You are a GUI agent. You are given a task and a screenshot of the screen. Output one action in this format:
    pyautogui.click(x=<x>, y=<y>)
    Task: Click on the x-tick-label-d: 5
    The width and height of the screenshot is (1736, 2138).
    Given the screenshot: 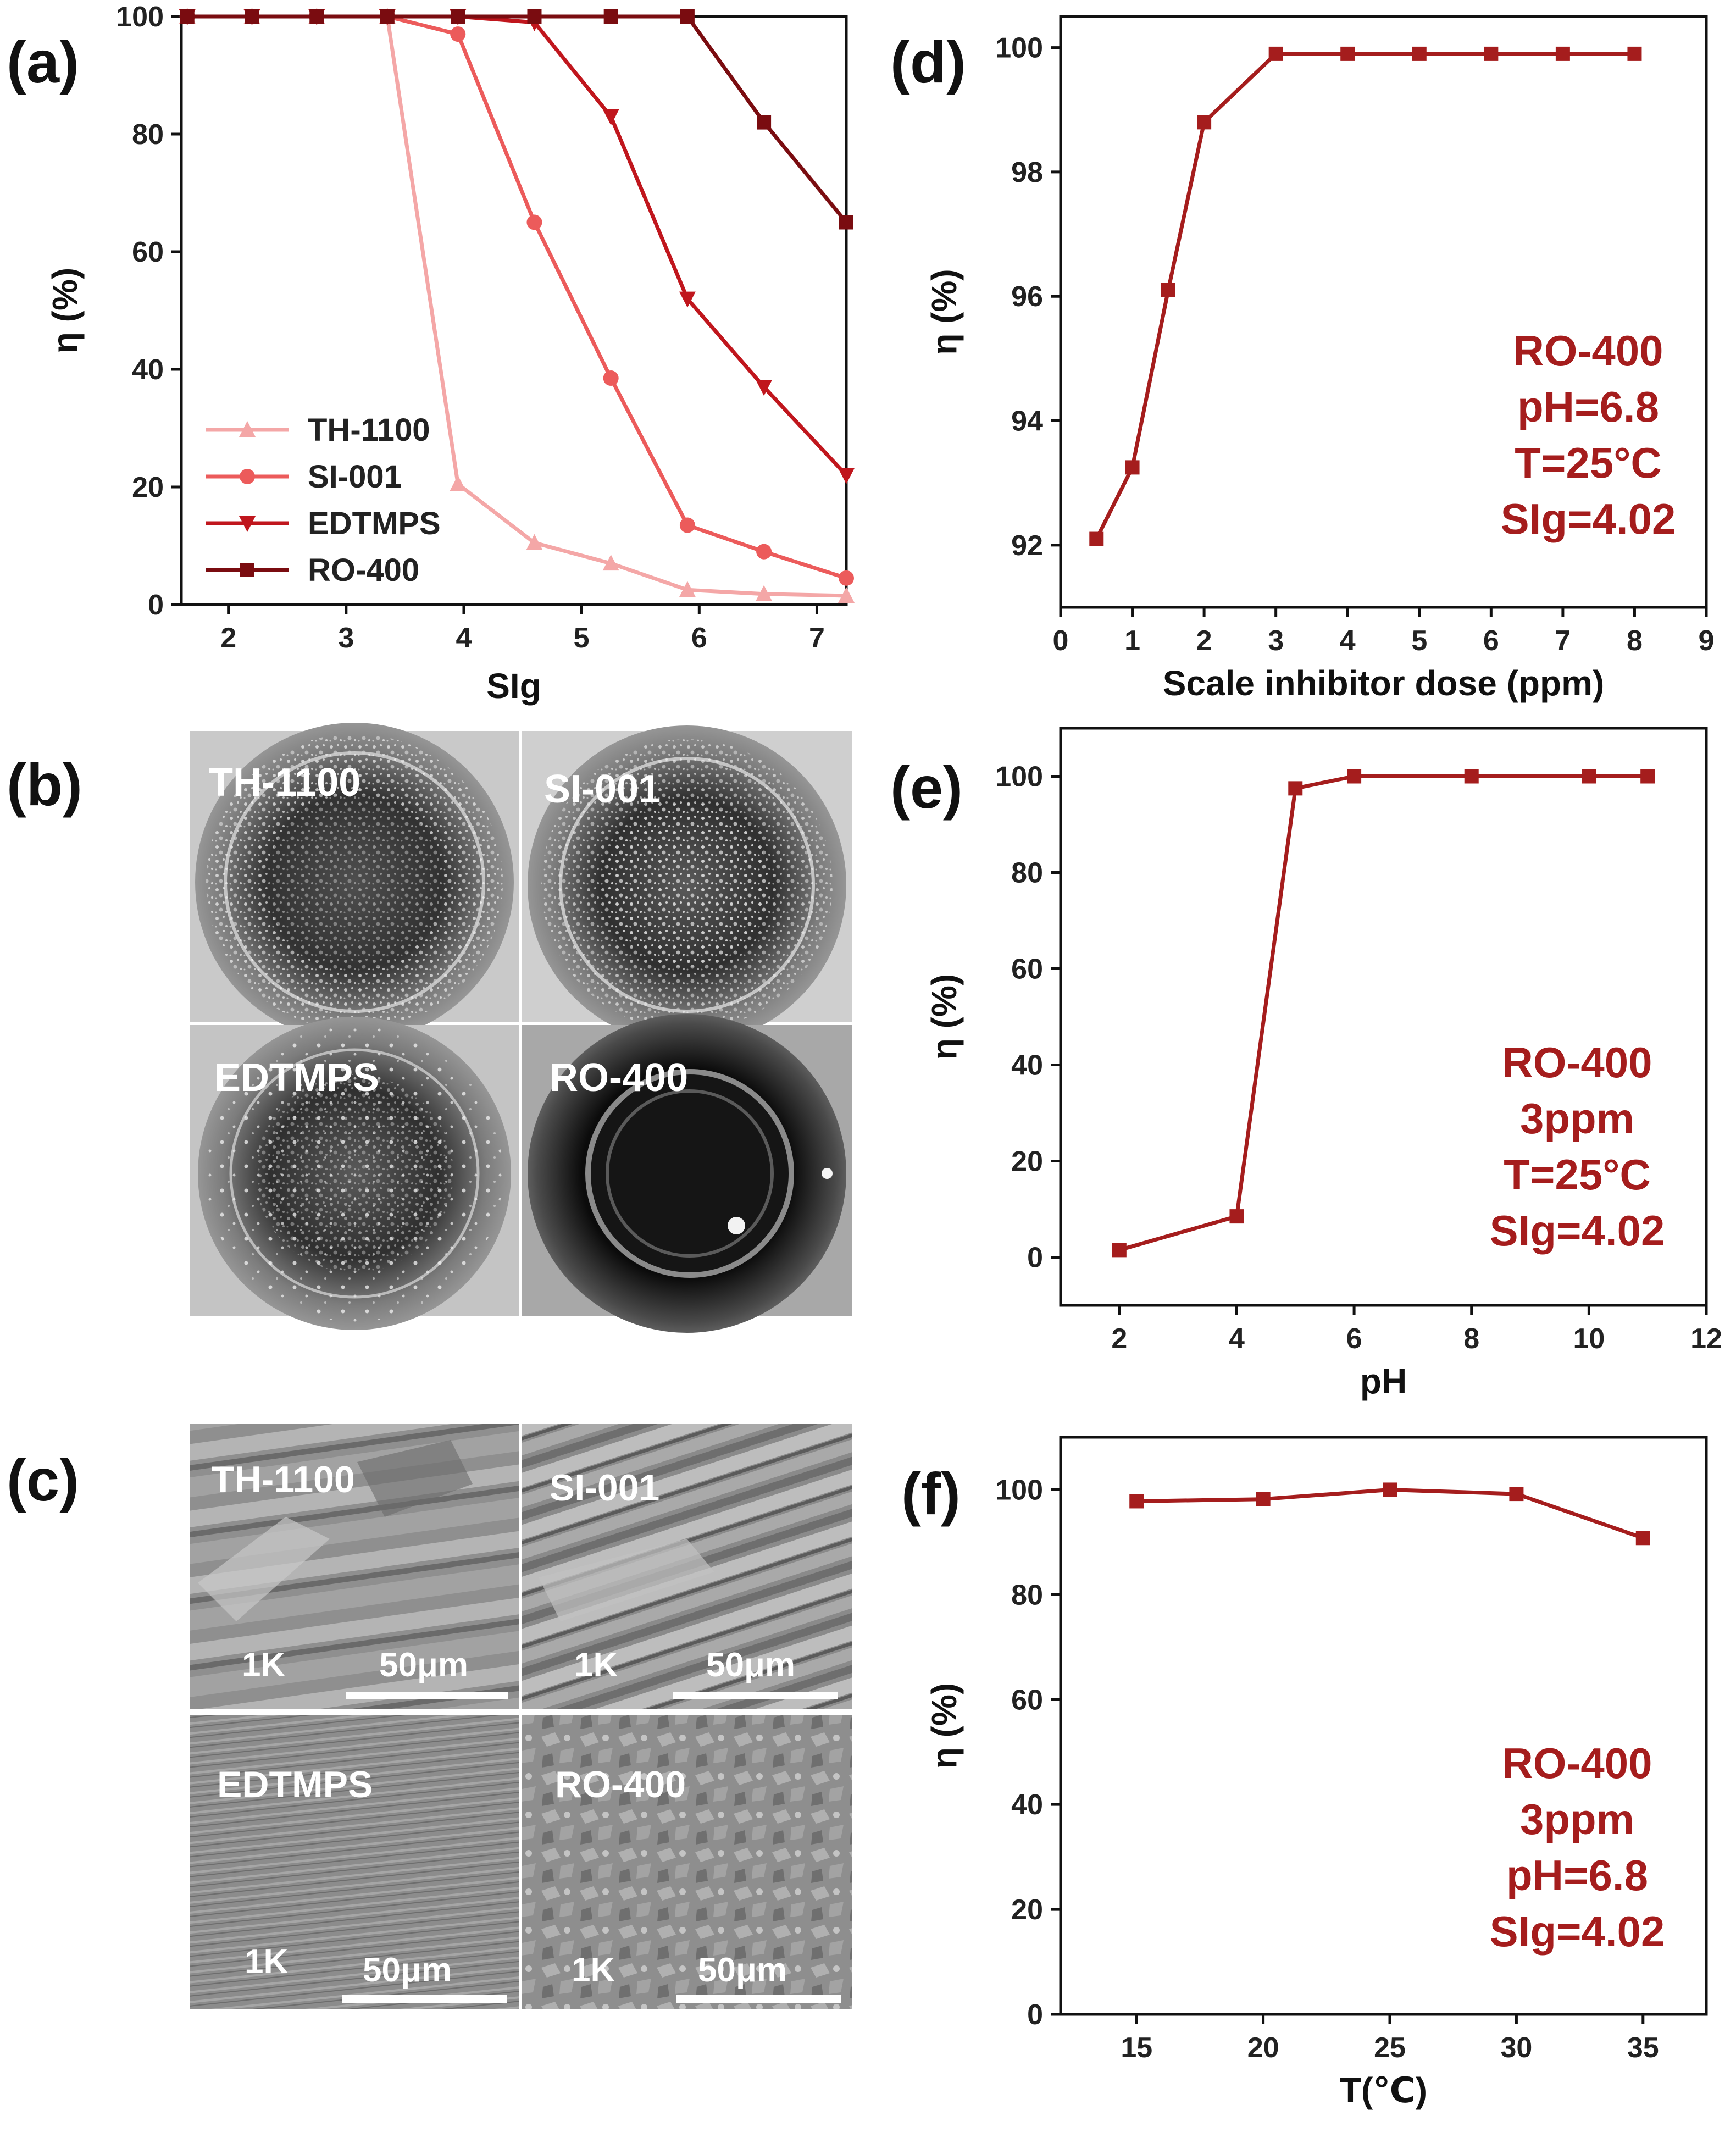 What is the action you would take?
    pyautogui.click(x=1419, y=641)
    